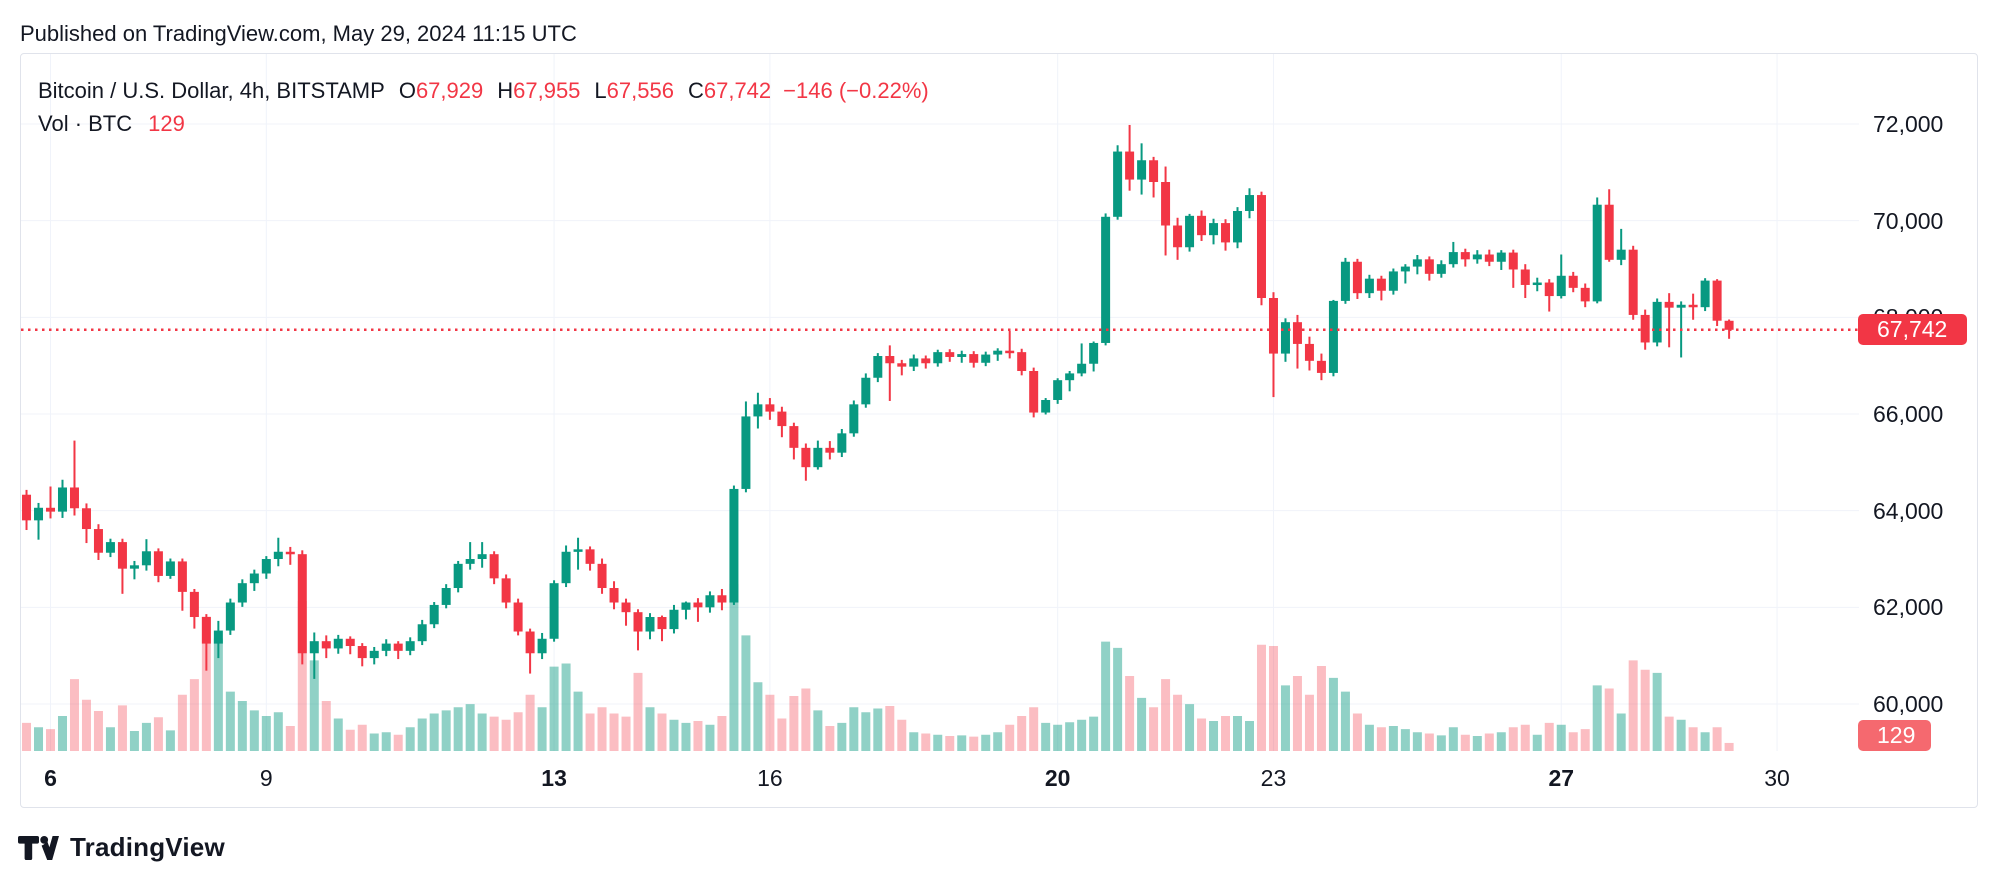 The height and width of the screenshot is (878, 1996). What do you see at coordinates (1561, 778) in the screenshot?
I see `time-tick-label: 27` at bounding box center [1561, 778].